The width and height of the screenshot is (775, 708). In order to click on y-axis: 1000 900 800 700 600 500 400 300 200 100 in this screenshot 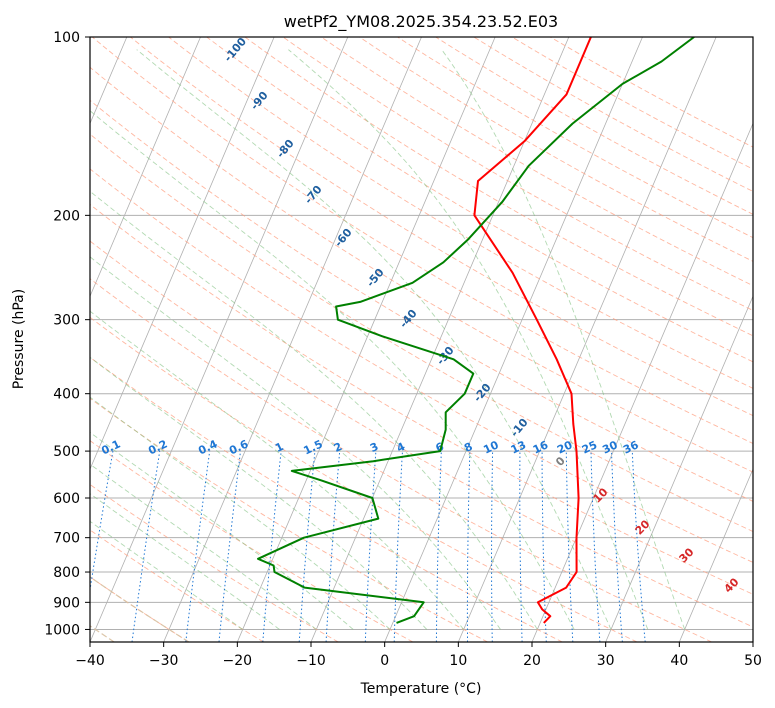, I will do `click(67, 334)`.